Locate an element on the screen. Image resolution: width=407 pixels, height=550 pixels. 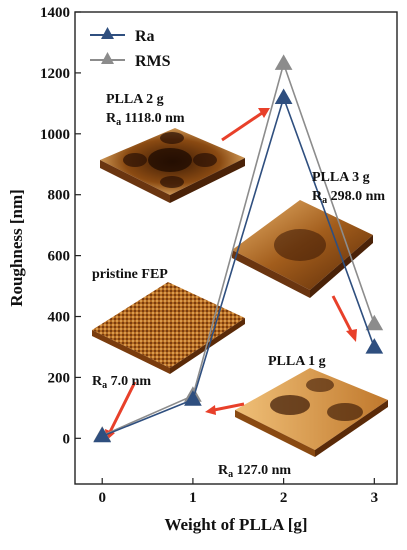
y-tick-label: 400 is located at coordinates (59, 318).